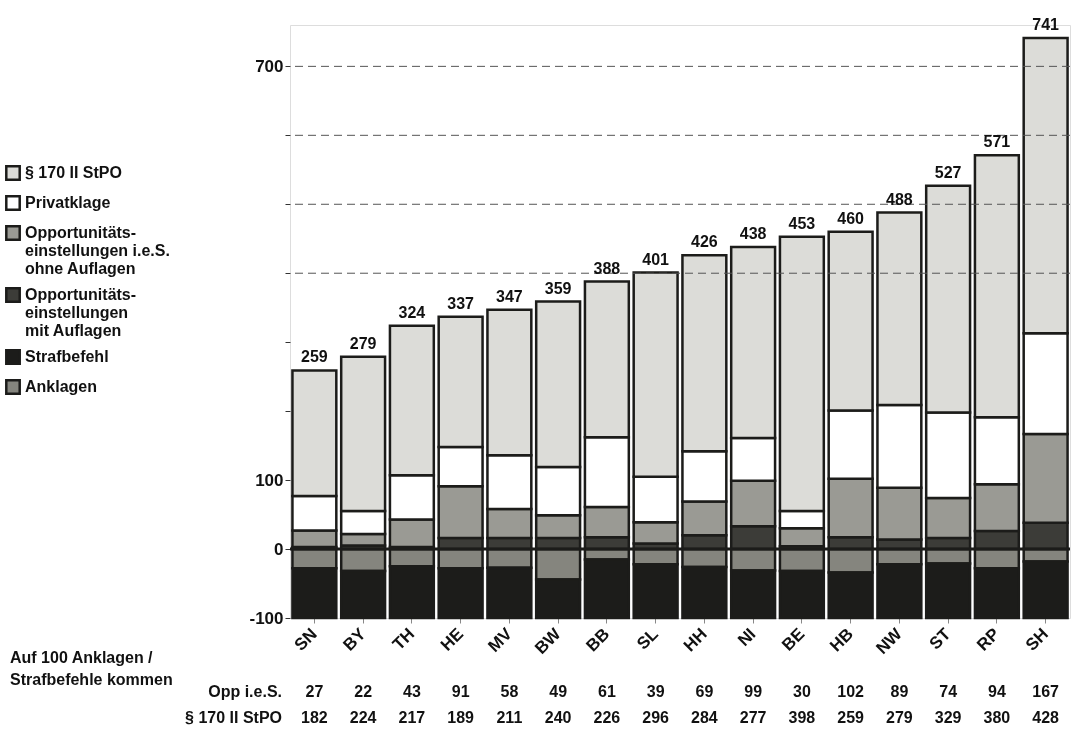 The image size is (1078, 738). Describe the element at coordinates (607, 717) in the screenshot. I see `data-label: 226` at that location.